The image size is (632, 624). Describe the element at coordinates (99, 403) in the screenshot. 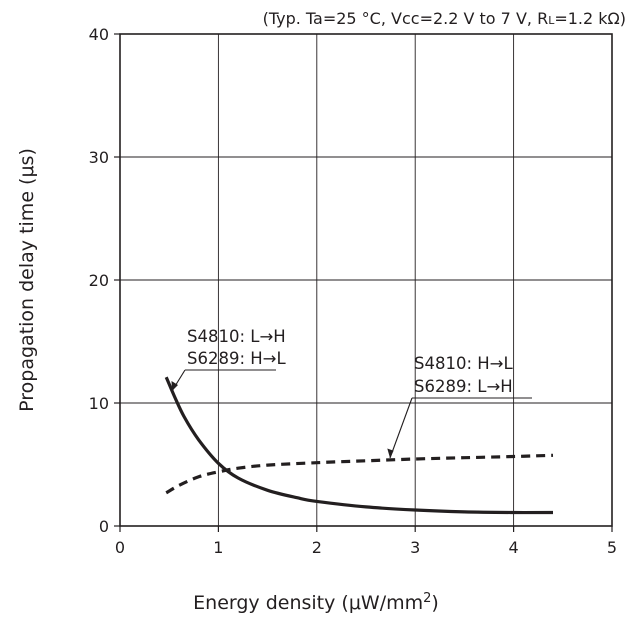

I see `y-tick-label: 10` at that location.